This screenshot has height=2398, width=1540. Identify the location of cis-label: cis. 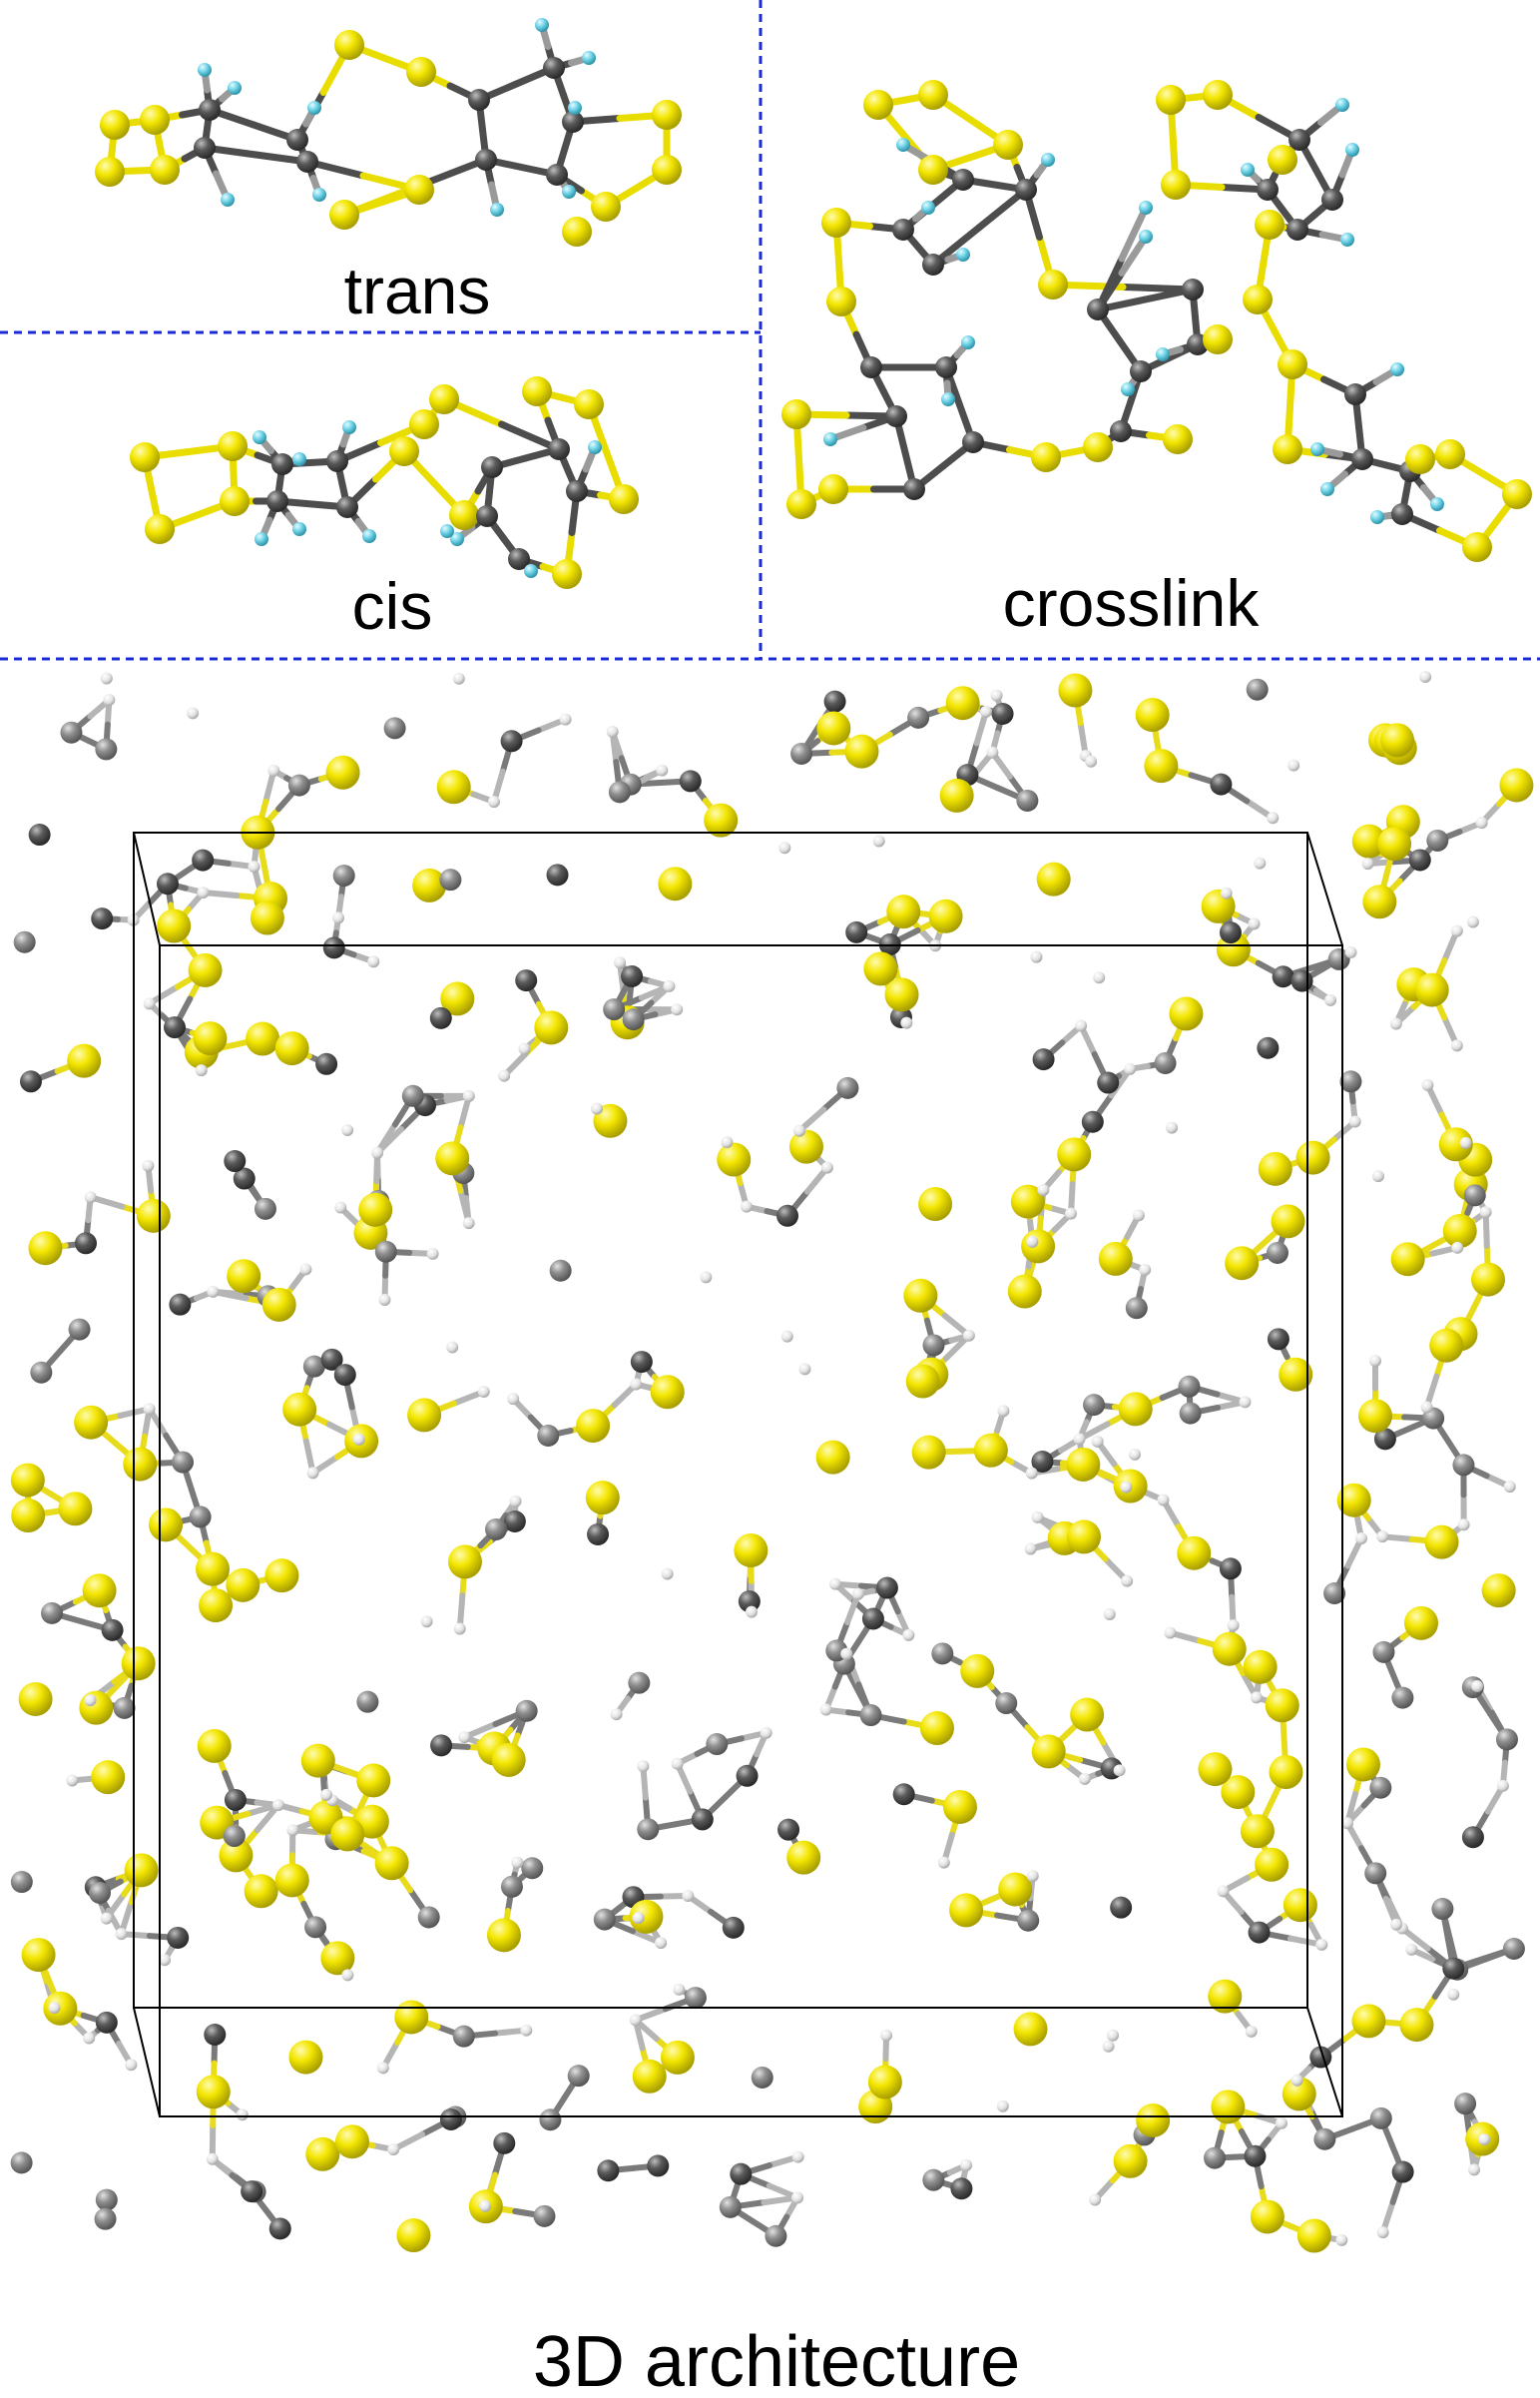
(392, 606).